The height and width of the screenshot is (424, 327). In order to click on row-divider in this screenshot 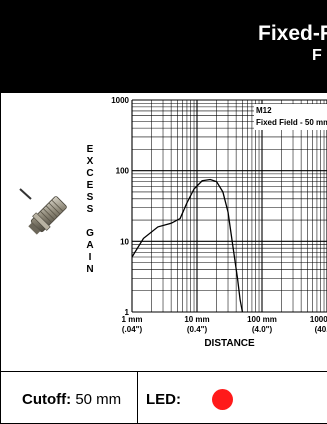, I will do `click(163, 371)`.